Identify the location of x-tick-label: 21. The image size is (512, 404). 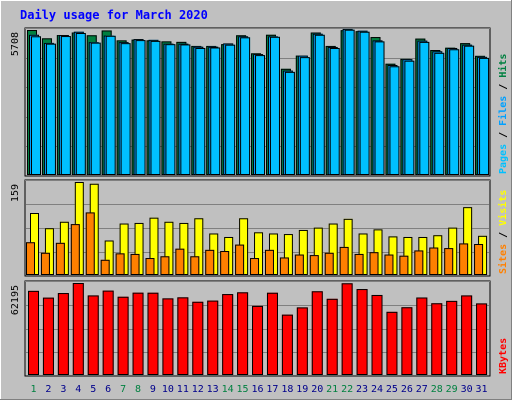
(332, 389).